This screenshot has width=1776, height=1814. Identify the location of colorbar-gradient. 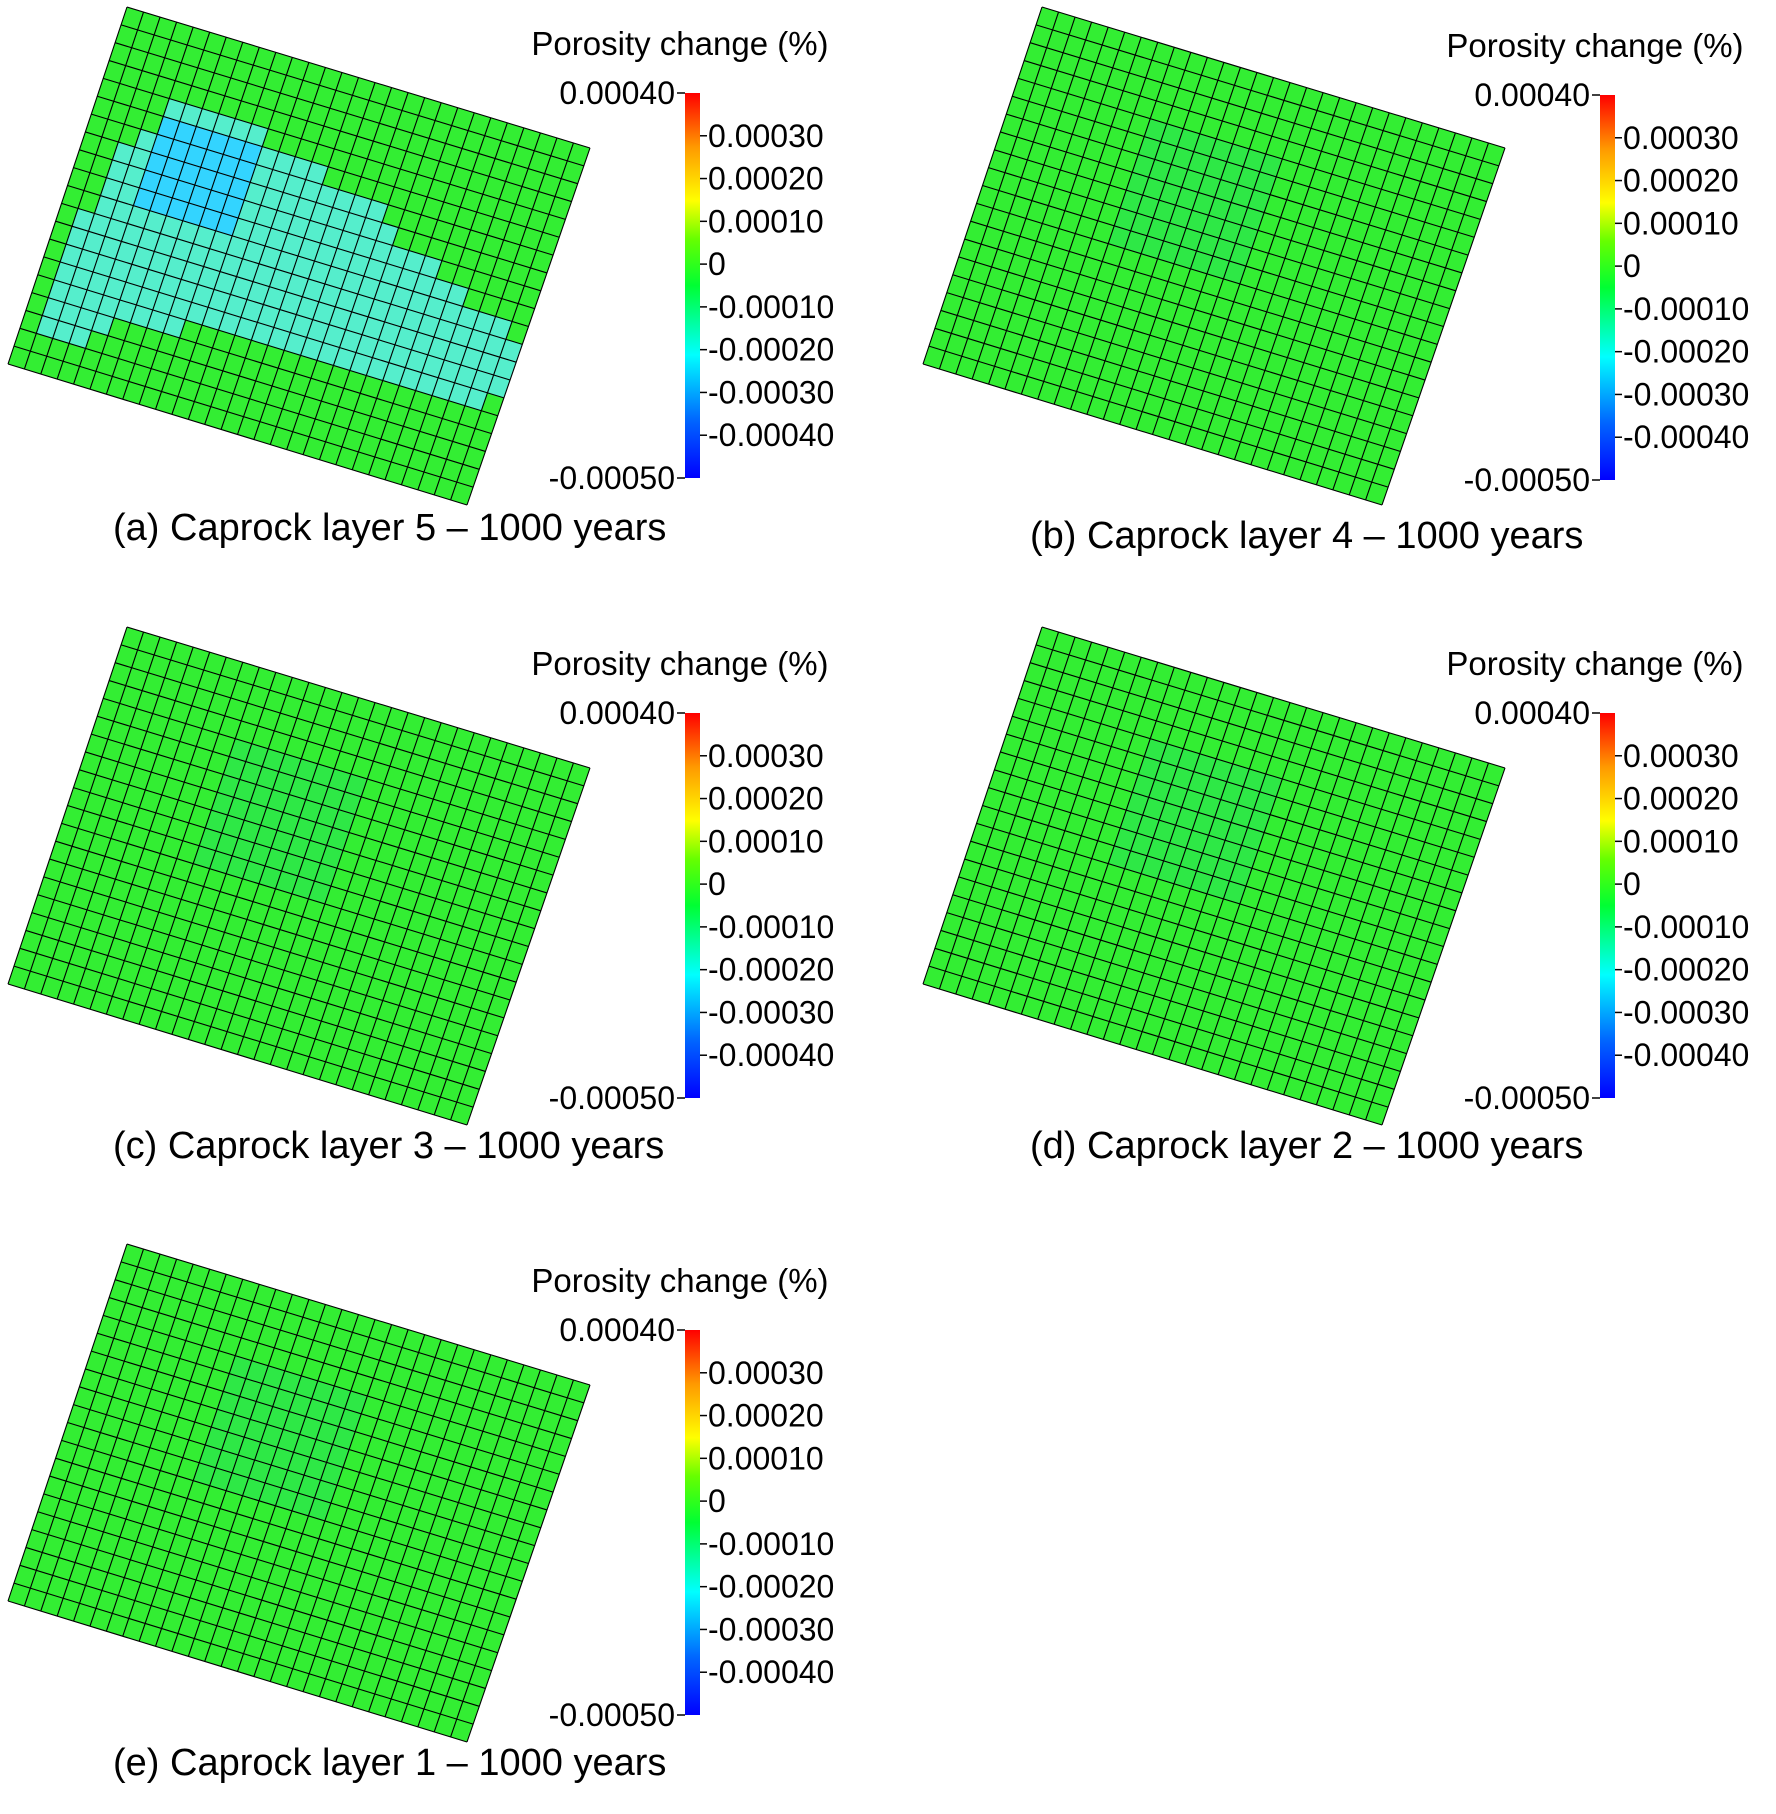
(692, 285).